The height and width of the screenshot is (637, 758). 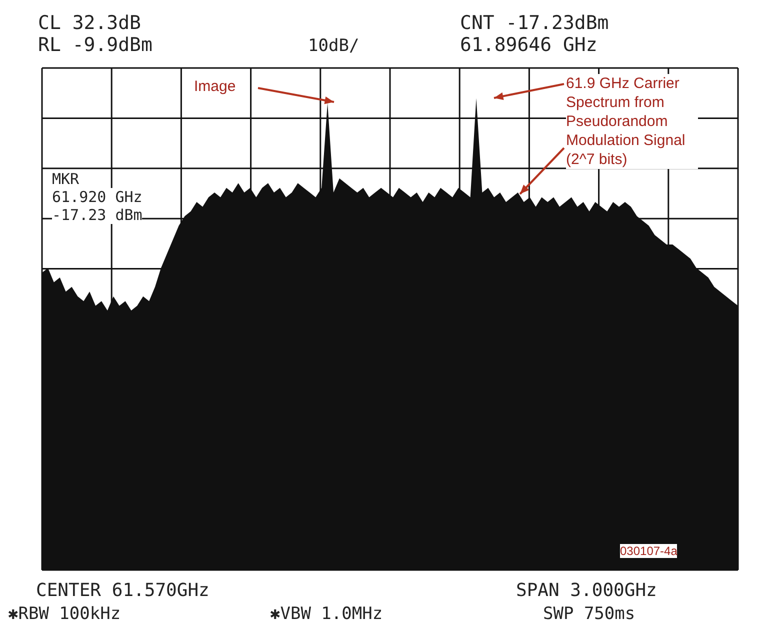 I want to click on annotation: -17.23 dBm, so click(x=97, y=215).